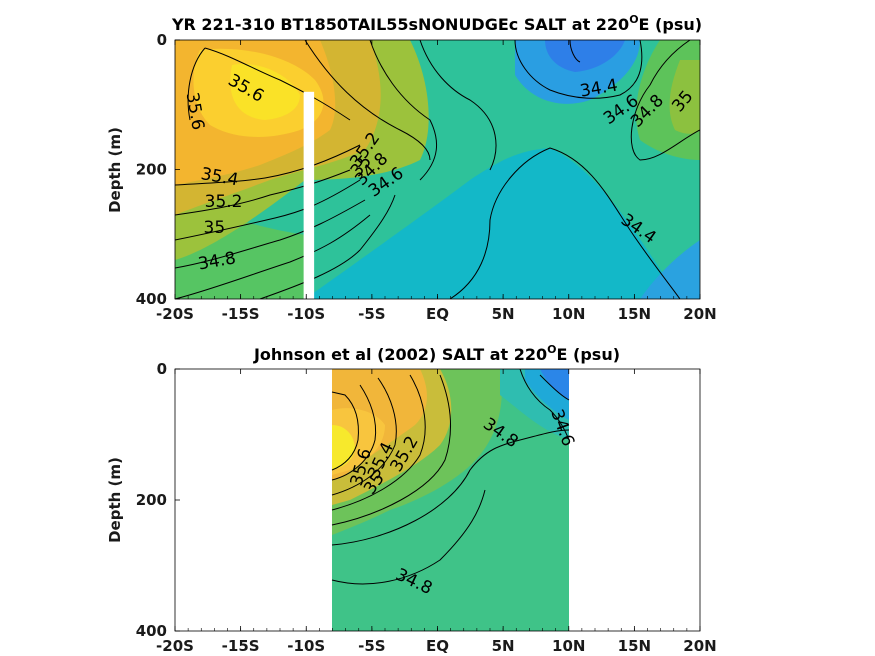 Image resolution: width=875 pixels, height=656 pixels. I want to click on bottom-y-label: Depth (m), so click(115, 500).